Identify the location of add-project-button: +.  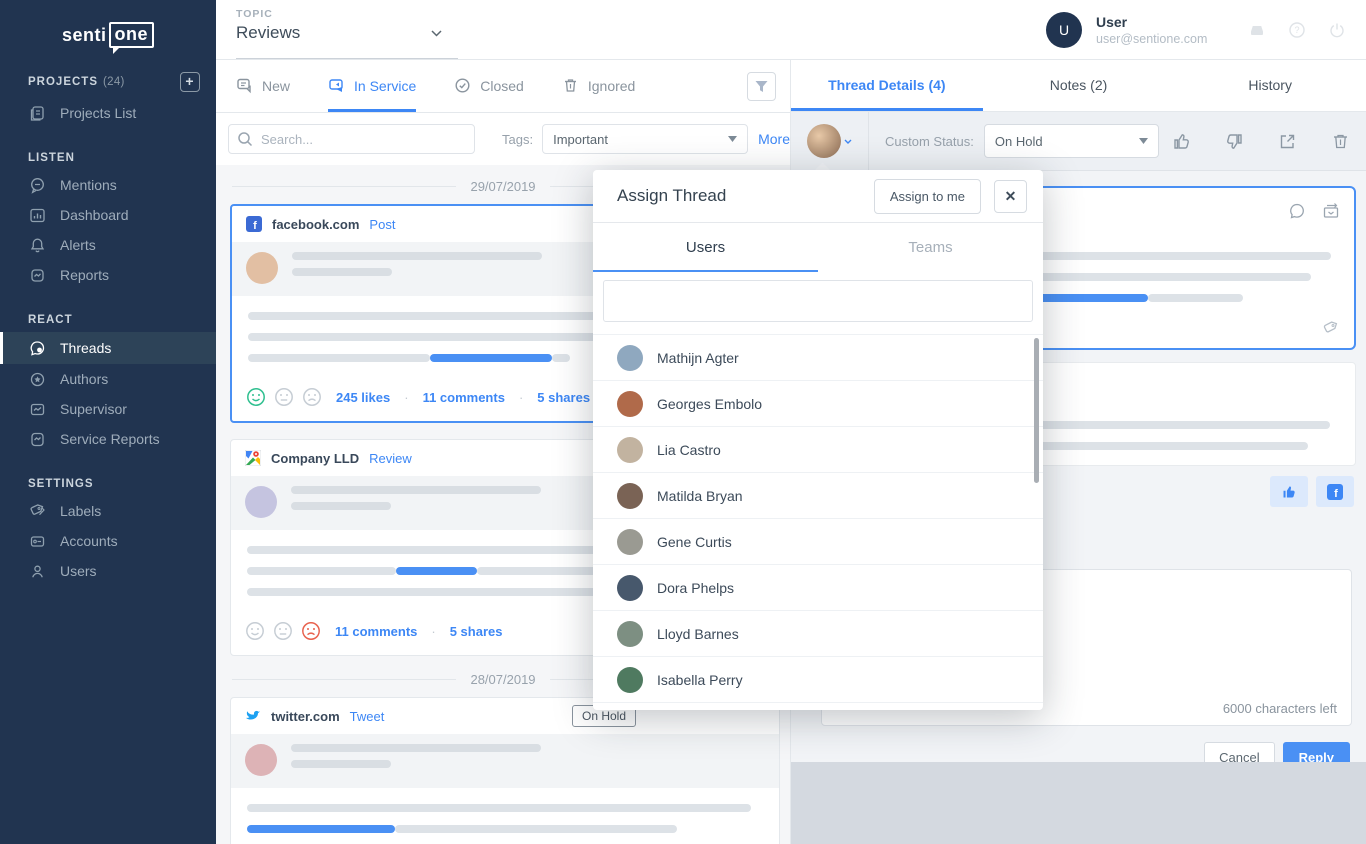
(190, 82).